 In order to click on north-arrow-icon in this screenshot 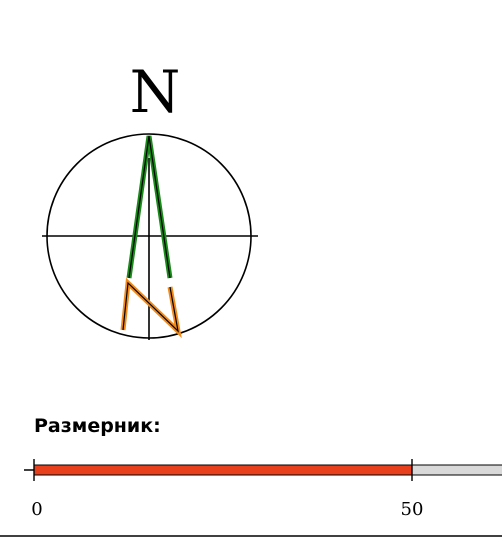, I will do `click(151, 237)`.